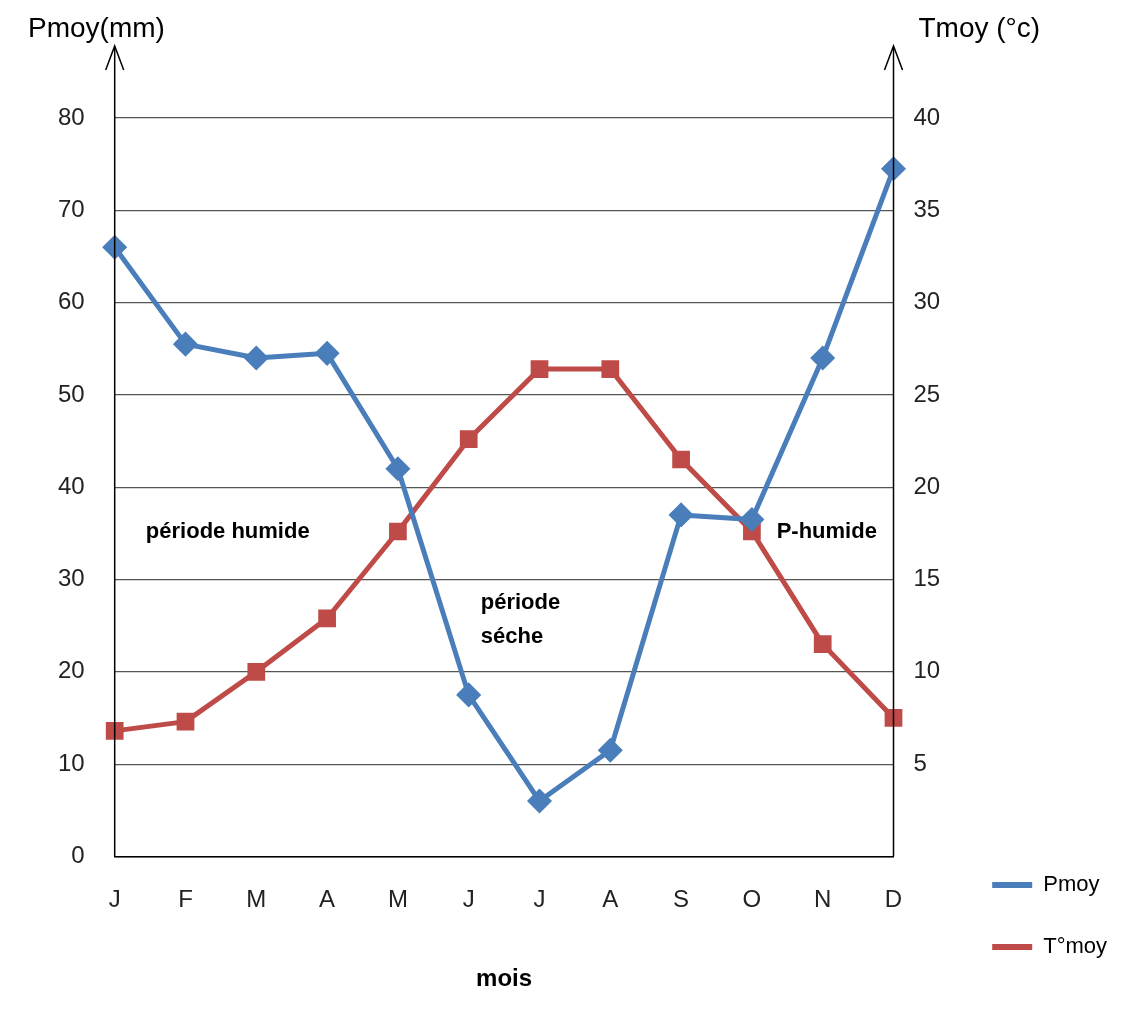 The height and width of the screenshot is (1016, 1135). What do you see at coordinates (185, 899) in the screenshot?
I see `x-tick-label: F` at bounding box center [185, 899].